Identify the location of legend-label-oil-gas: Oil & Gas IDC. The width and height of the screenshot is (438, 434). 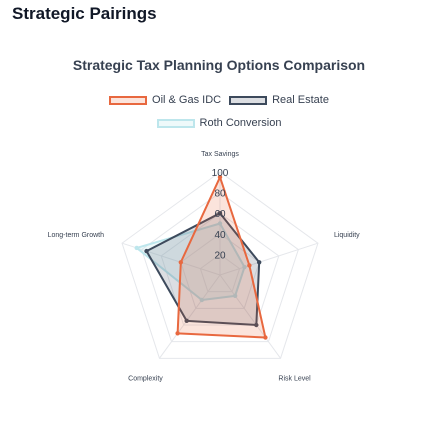
(187, 100).